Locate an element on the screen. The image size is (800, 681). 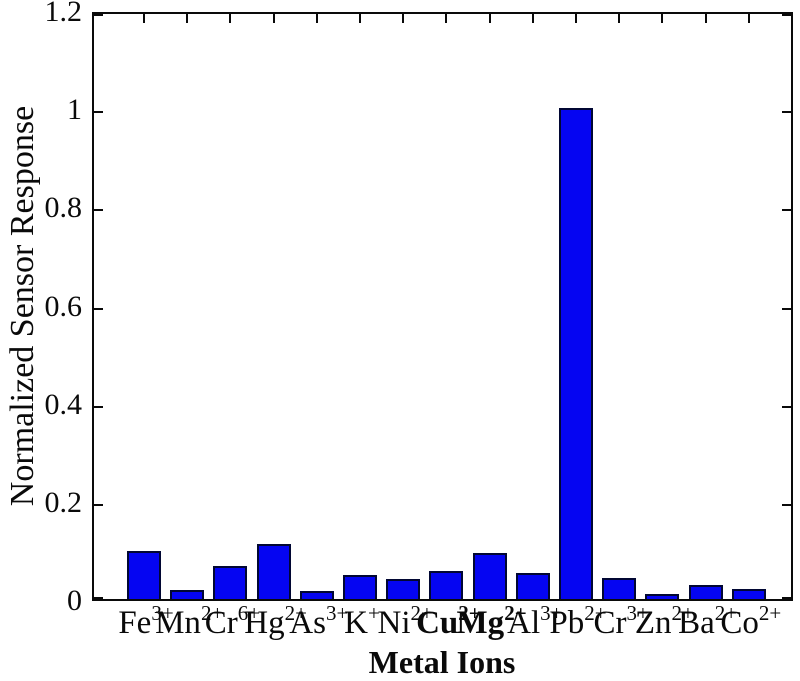
ion-symbol: Mg is located at coordinates (480, 623).